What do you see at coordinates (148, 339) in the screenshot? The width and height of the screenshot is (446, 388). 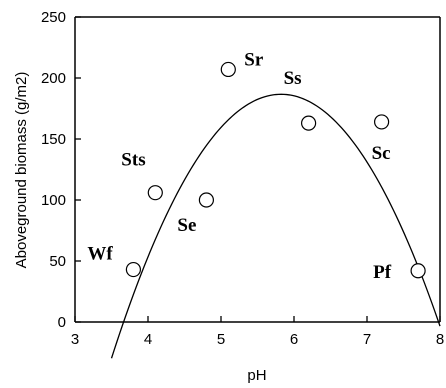 I see `x-tick-label: 4` at bounding box center [148, 339].